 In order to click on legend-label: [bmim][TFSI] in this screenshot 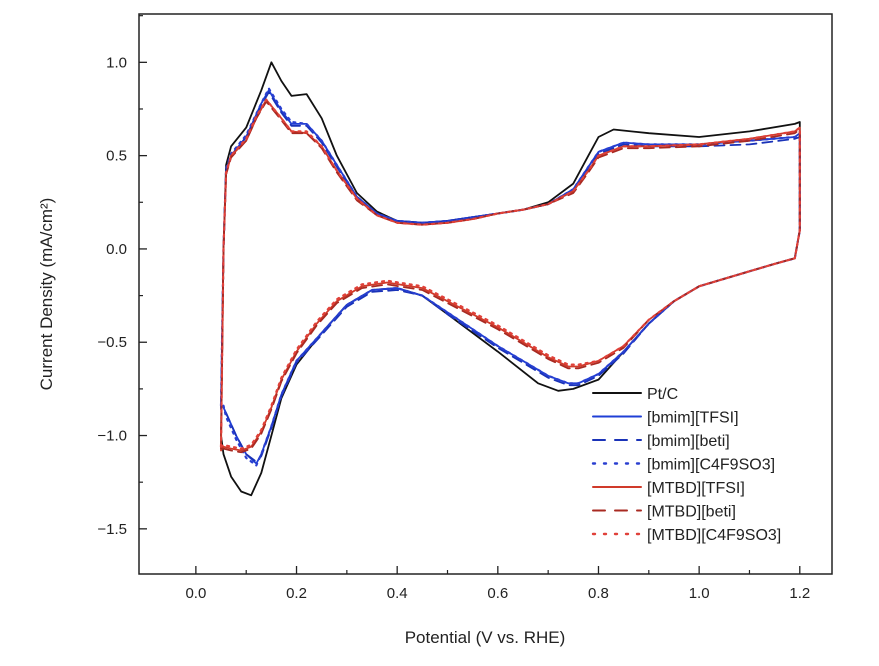, I will do `click(693, 418)`.